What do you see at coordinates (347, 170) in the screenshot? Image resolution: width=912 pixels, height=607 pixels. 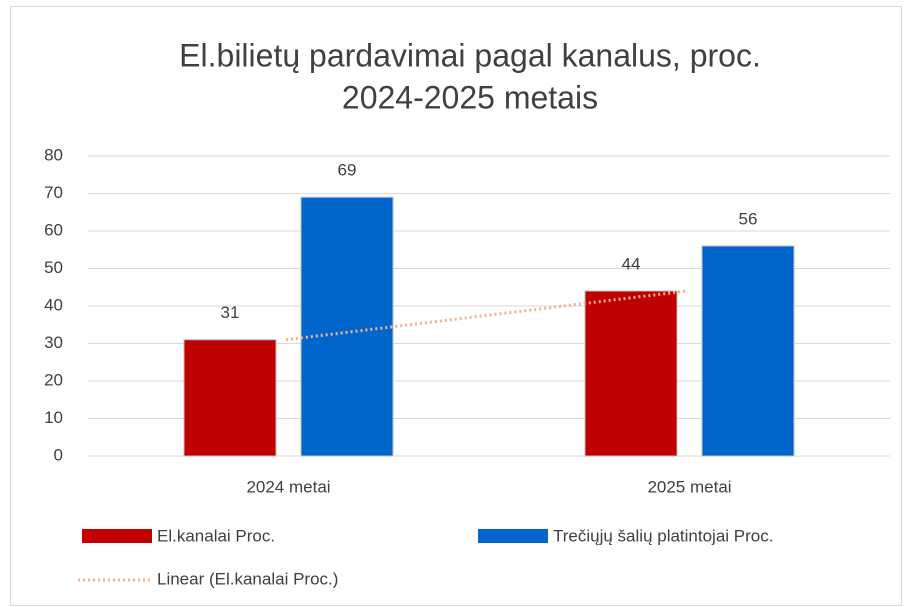 I see `value-label: 69` at bounding box center [347, 170].